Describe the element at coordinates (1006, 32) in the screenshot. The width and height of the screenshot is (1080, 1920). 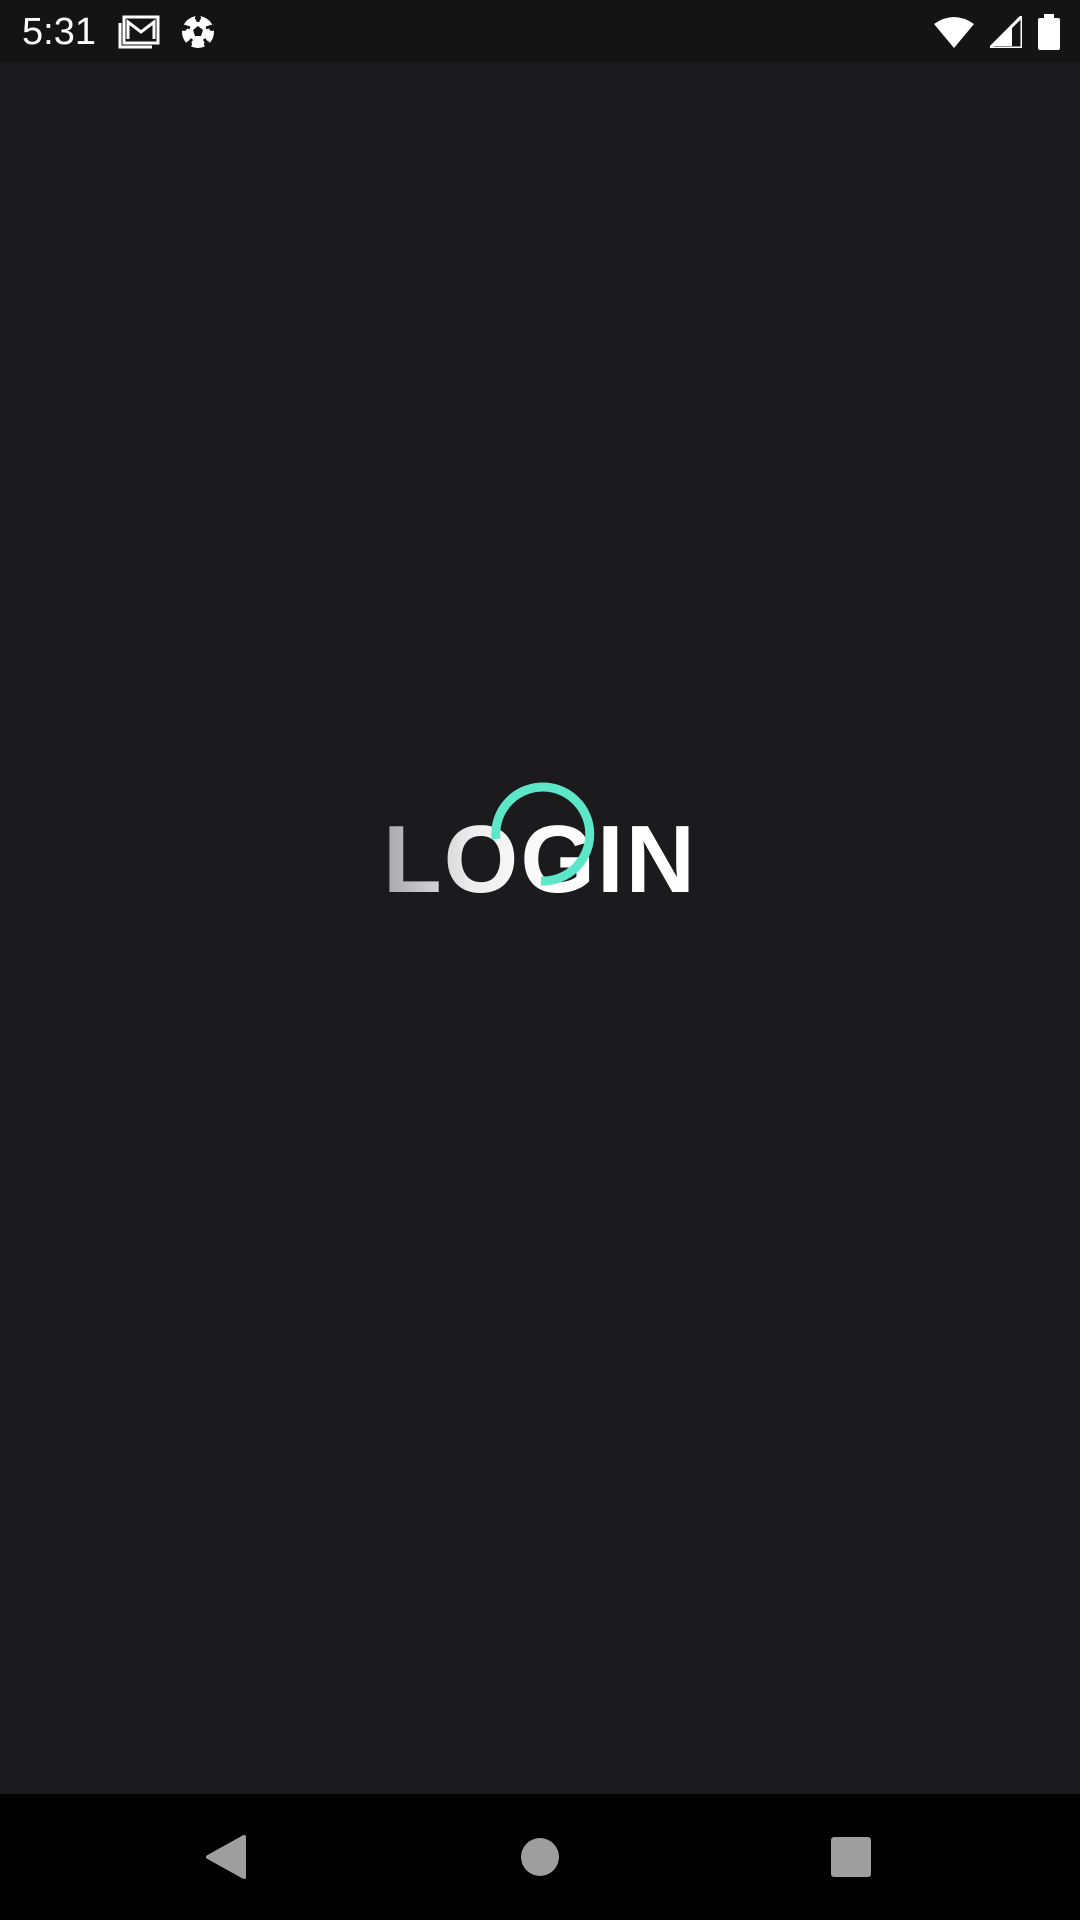
I see `cell-signal-icon` at that location.